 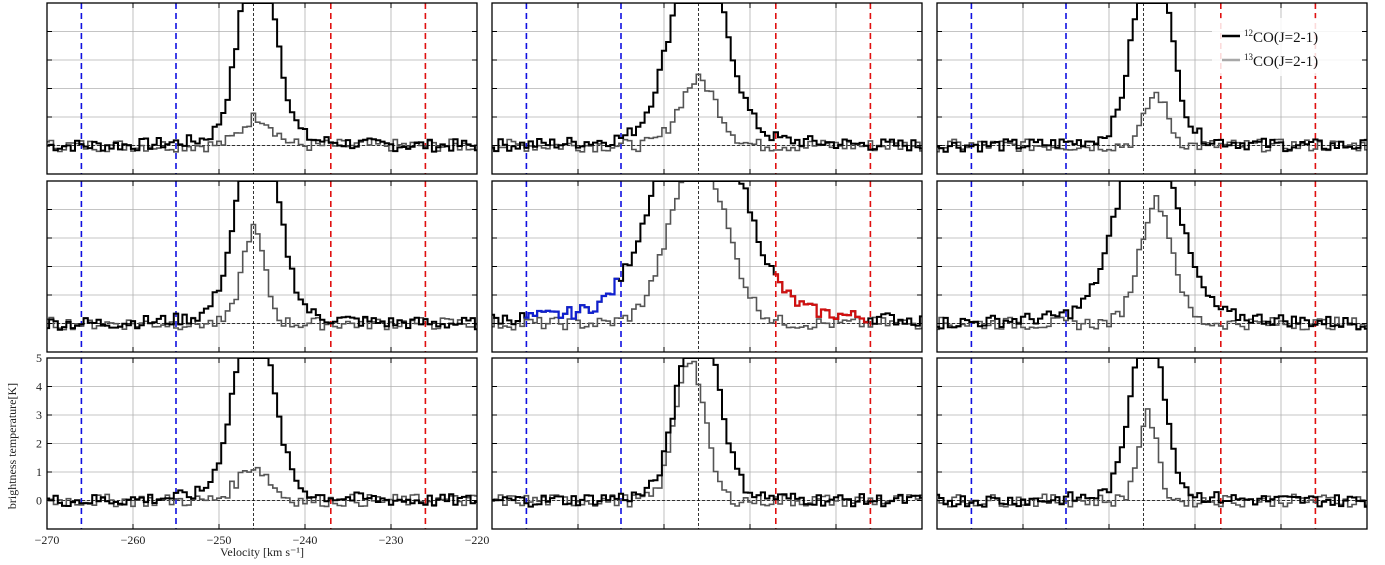 What do you see at coordinates (262, 552) in the screenshot?
I see `x-axis-title: Velocity [km s⁻¹]` at bounding box center [262, 552].